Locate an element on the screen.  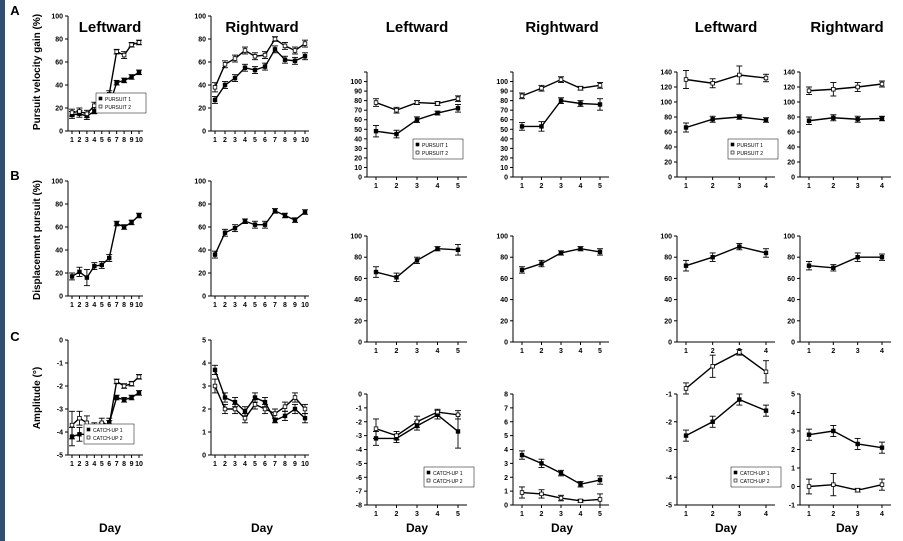
legend: PURSUIT 1 PURSUIT 2 is located at coordinates (438, 149).